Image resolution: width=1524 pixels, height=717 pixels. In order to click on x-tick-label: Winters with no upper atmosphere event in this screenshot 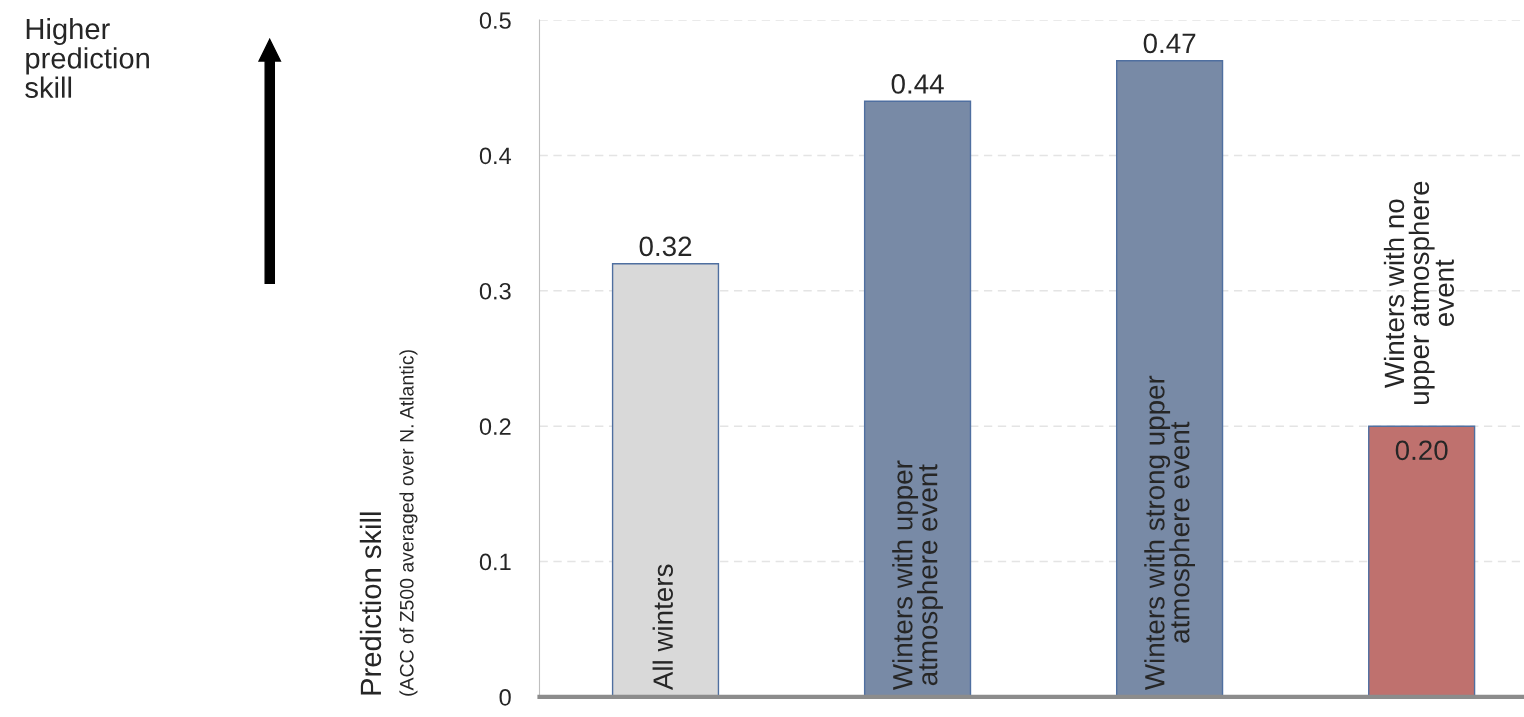, I will do `click(1418, 293)`.